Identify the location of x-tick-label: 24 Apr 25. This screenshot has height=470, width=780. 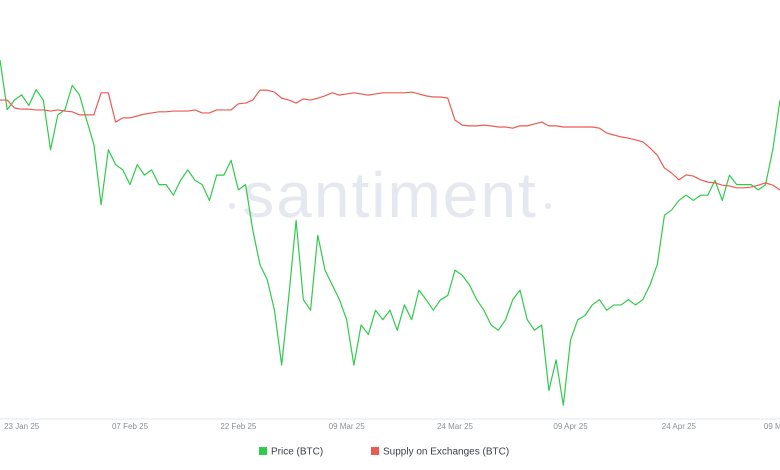
(679, 426).